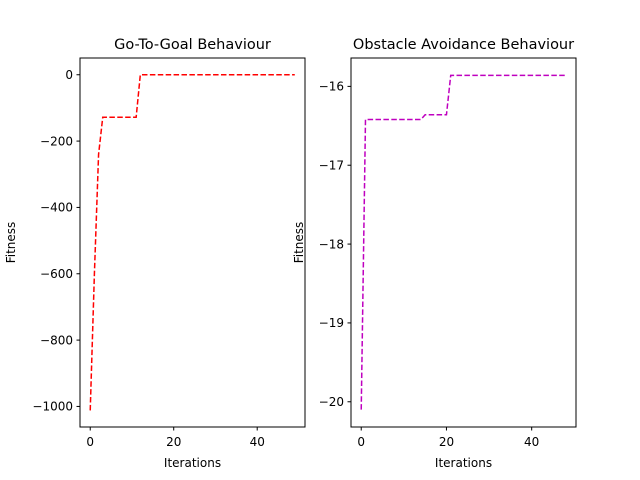 The height and width of the screenshot is (480, 640). Describe the element at coordinates (331, 166) in the screenshot. I see `y-tick-label: −17` at that location.